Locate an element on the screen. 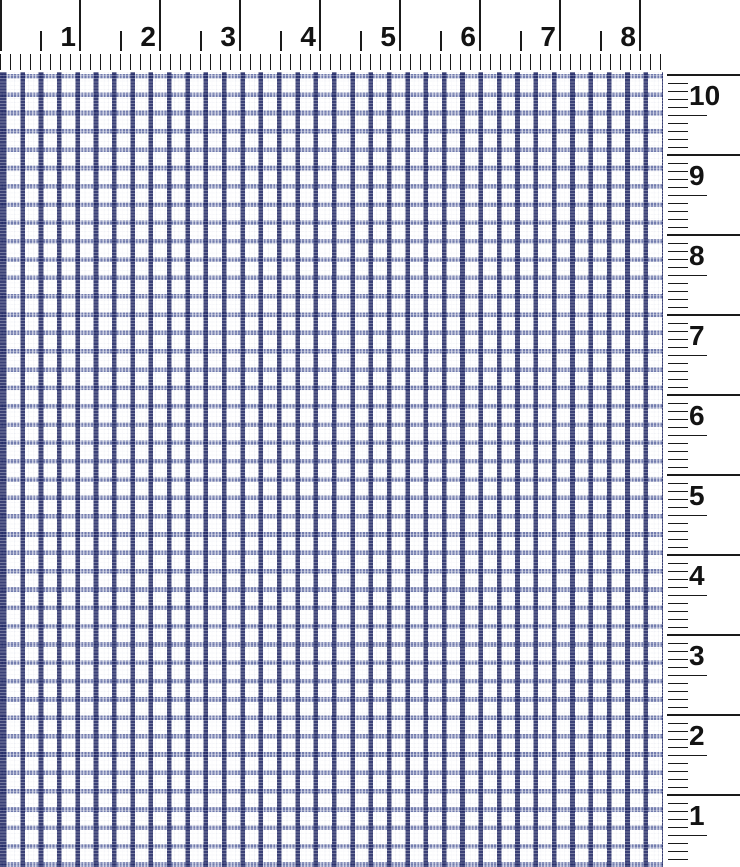 The width and height of the screenshot is (740, 867). ruler-number: 8 is located at coordinates (697, 255).